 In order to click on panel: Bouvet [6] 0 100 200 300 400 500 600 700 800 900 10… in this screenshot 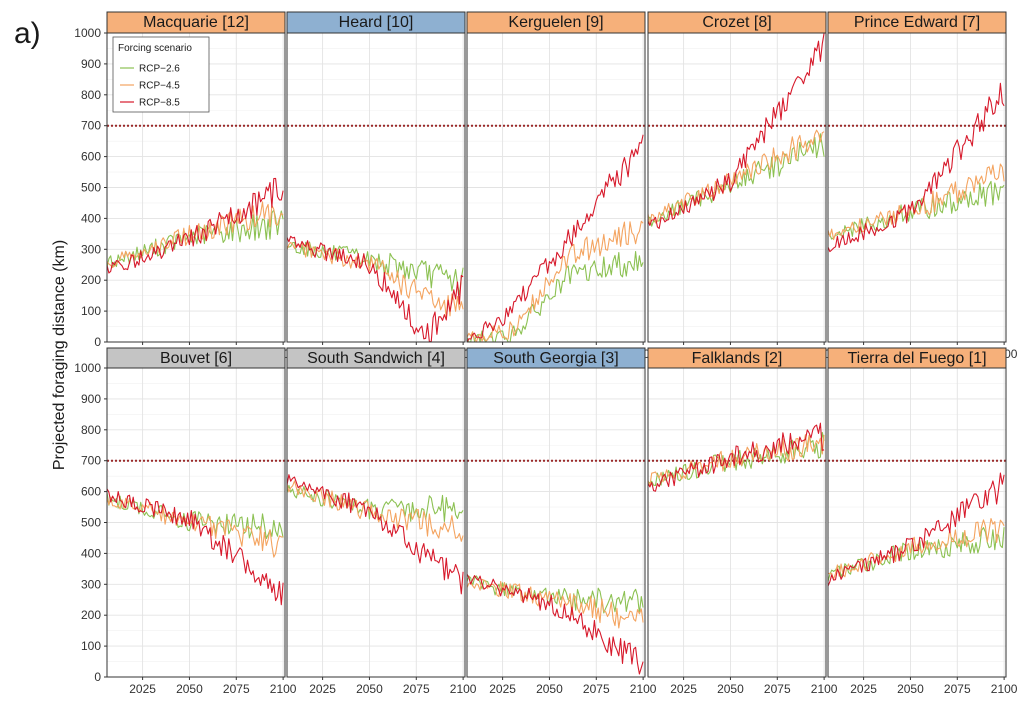, I will do `click(185, 521)`.